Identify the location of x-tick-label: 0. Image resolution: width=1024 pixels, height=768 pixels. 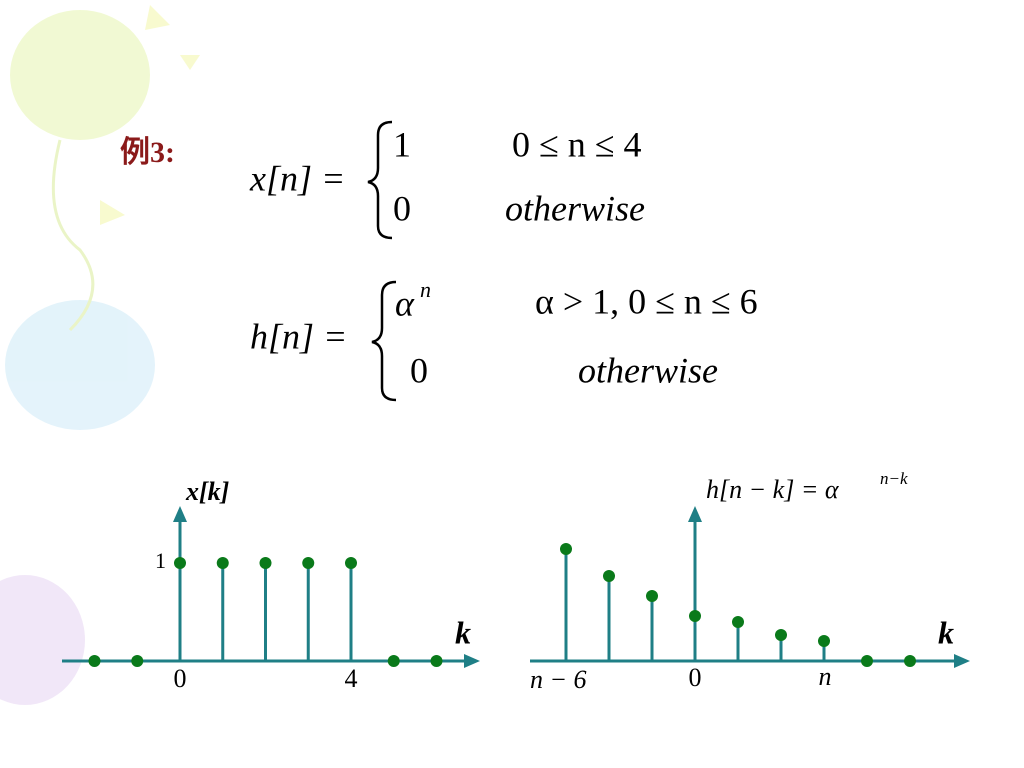
(180, 678).